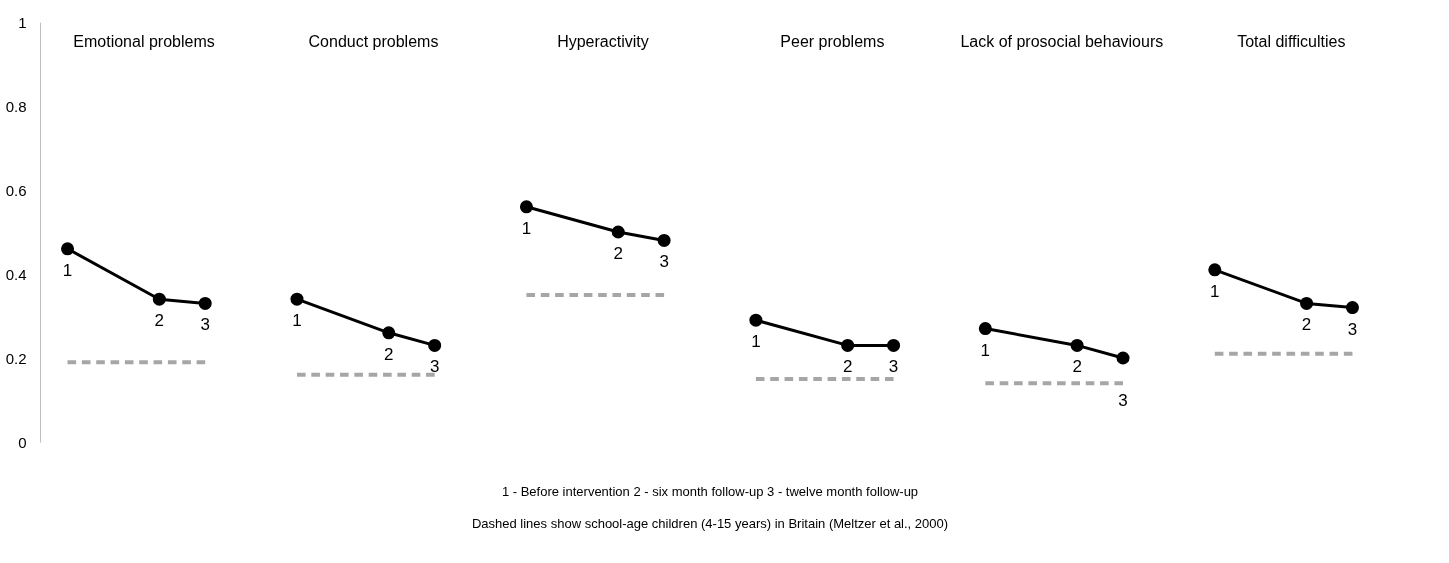 This screenshot has width=1449, height=563. What do you see at coordinates (710, 491) in the screenshot?
I see `text: 1 - Before intervention 2 - six month follow-up 3 - twelve month follow-up` at bounding box center [710, 491].